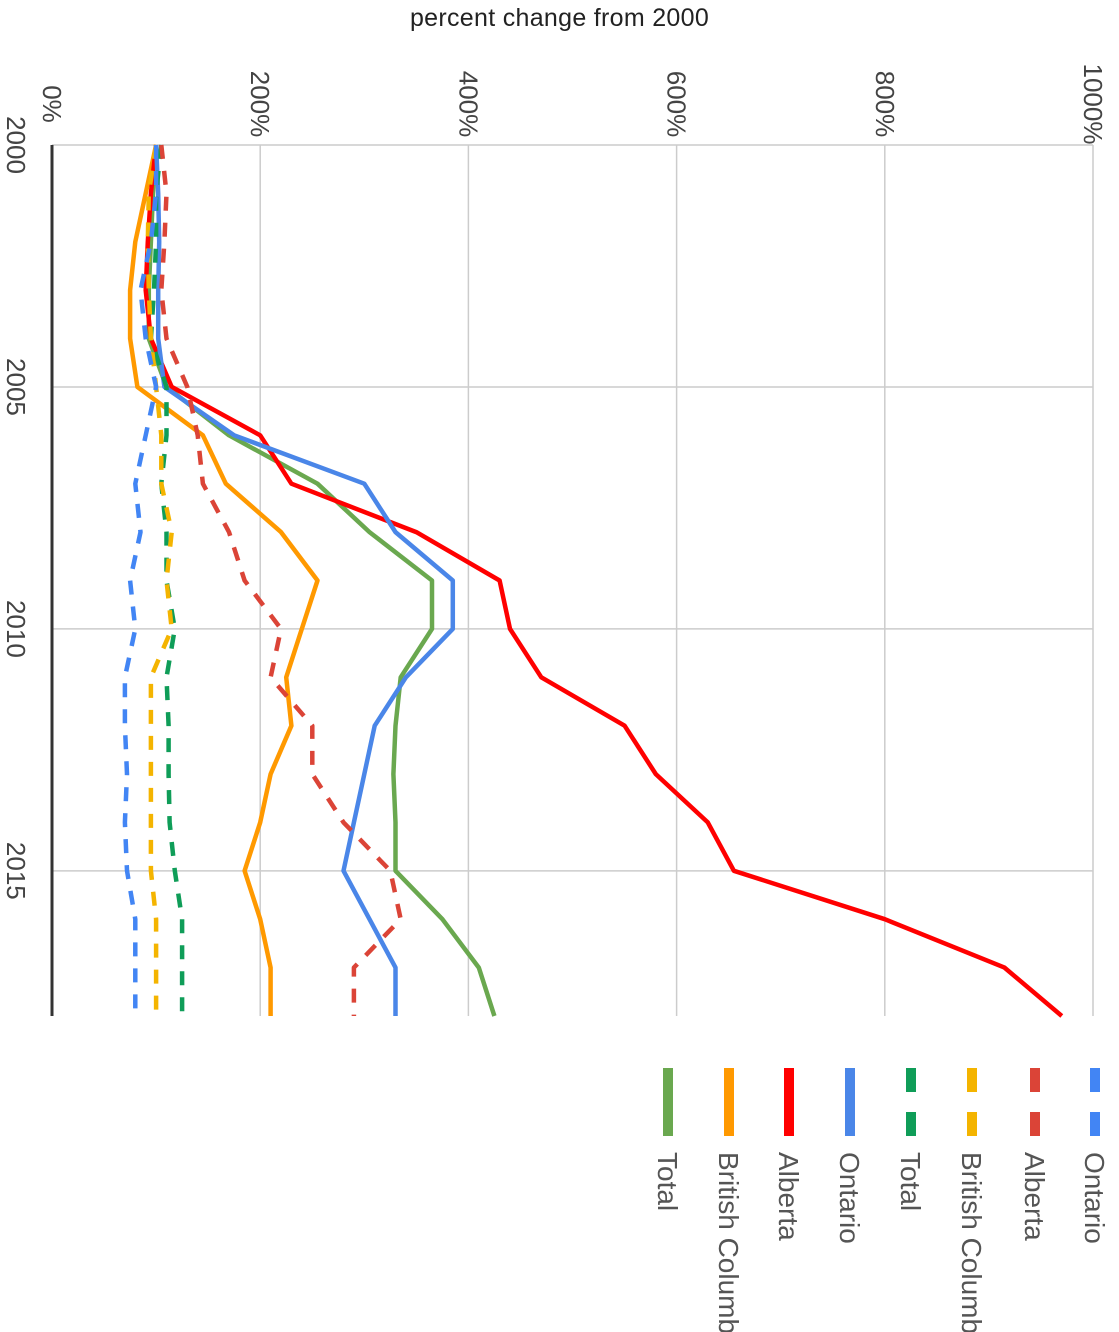 The width and height of the screenshot is (1119, 1332). What do you see at coordinates (140, 580) in the screenshot?
I see `series-line-dashed-ontario` at bounding box center [140, 580].